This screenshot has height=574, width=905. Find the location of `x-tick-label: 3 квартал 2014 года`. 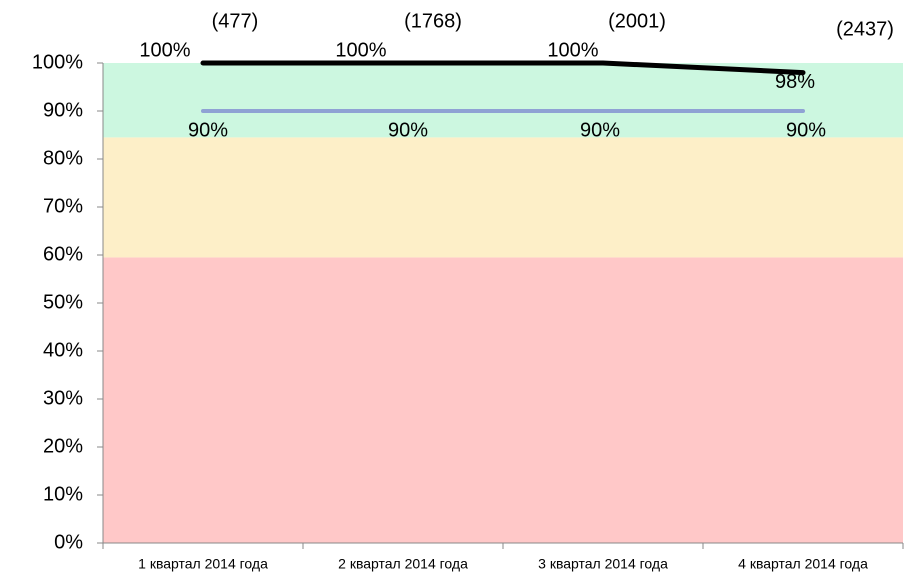

x-tick-label: 3 квартал 2014 года is located at coordinates (603, 564).